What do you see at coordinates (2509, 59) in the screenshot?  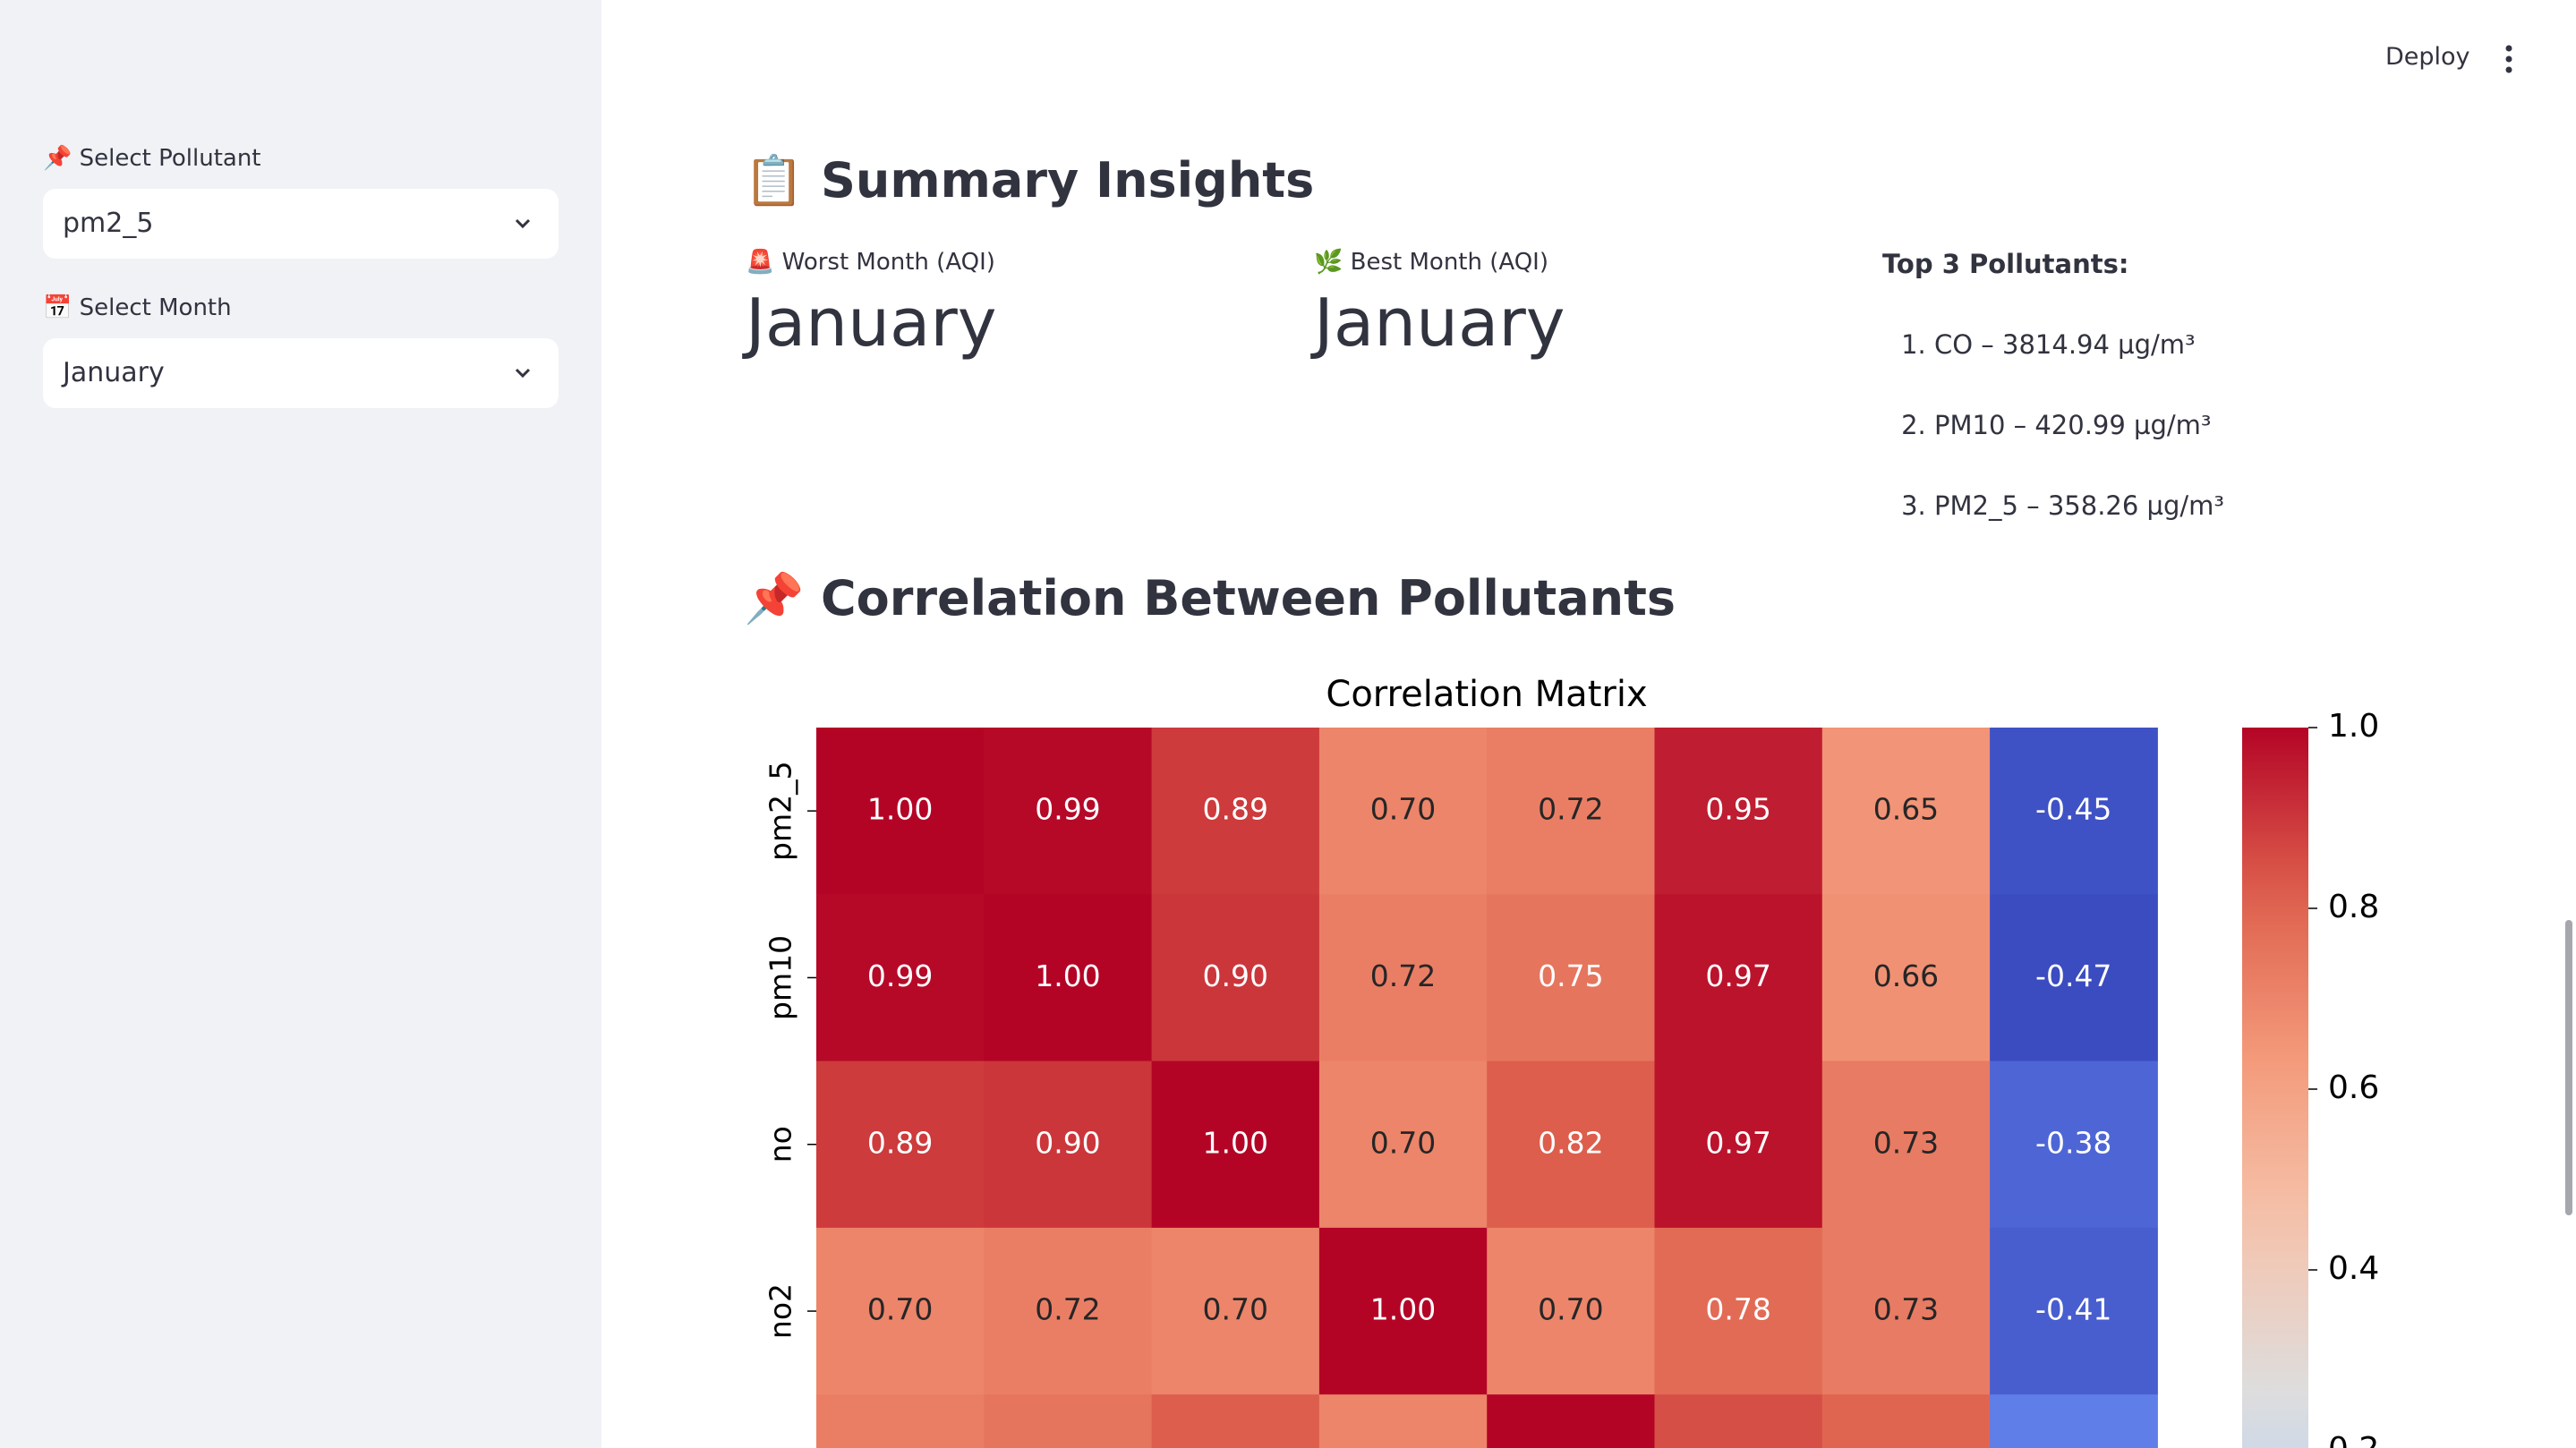 I see `menu-button` at bounding box center [2509, 59].